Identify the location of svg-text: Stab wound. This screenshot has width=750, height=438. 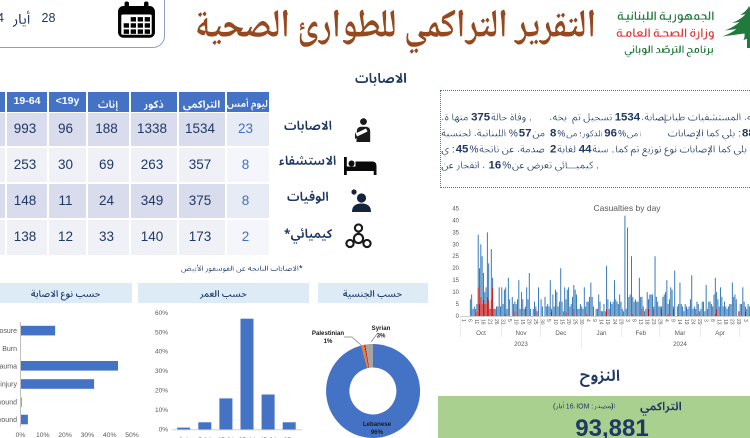
(8, 420).